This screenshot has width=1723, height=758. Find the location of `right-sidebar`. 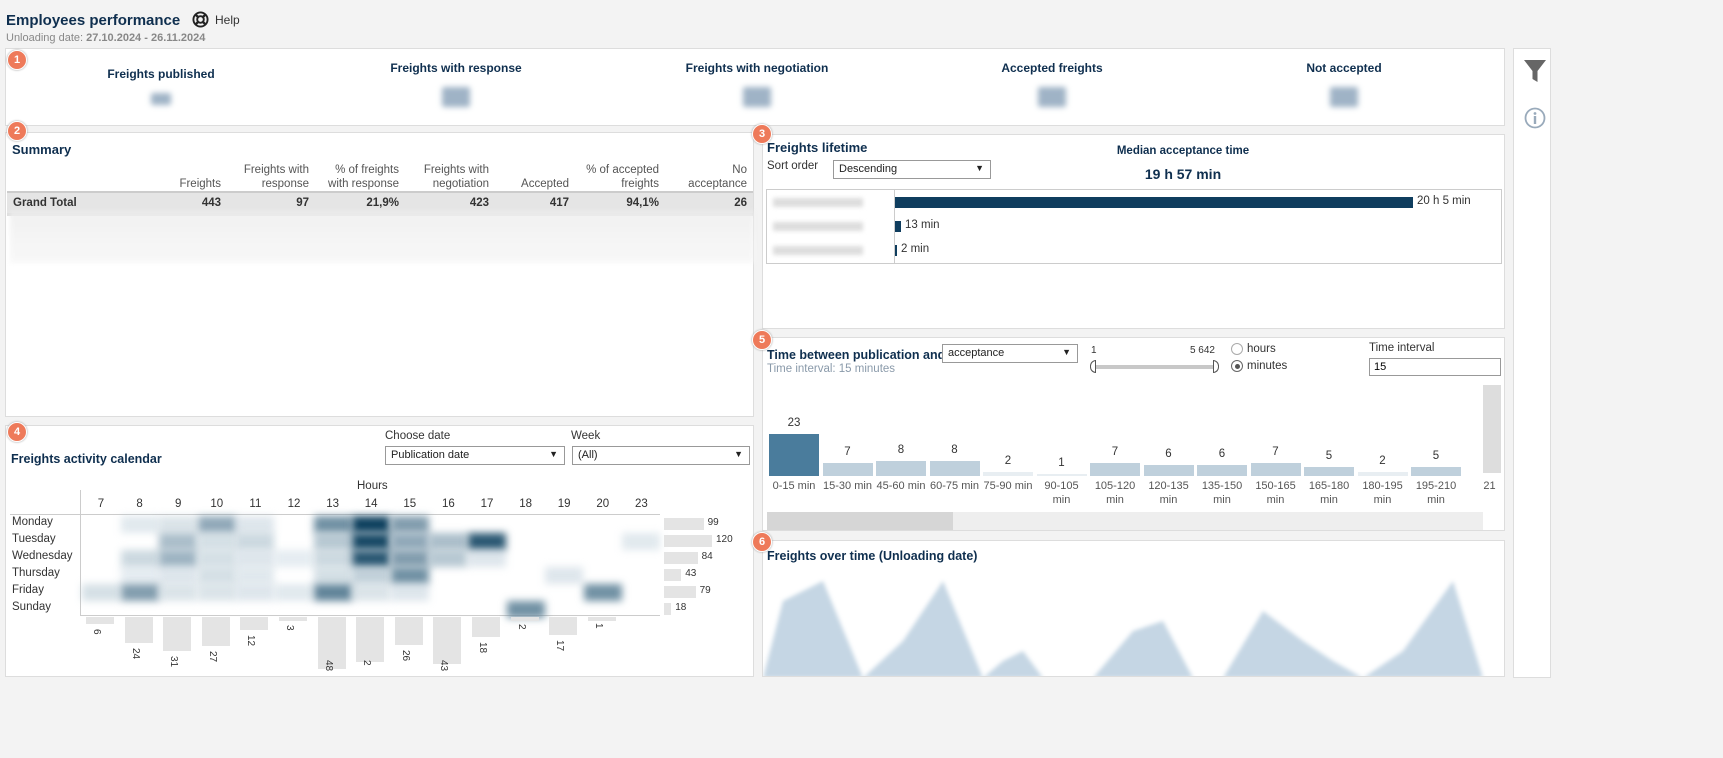

right-sidebar is located at coordinates (1532, 363).